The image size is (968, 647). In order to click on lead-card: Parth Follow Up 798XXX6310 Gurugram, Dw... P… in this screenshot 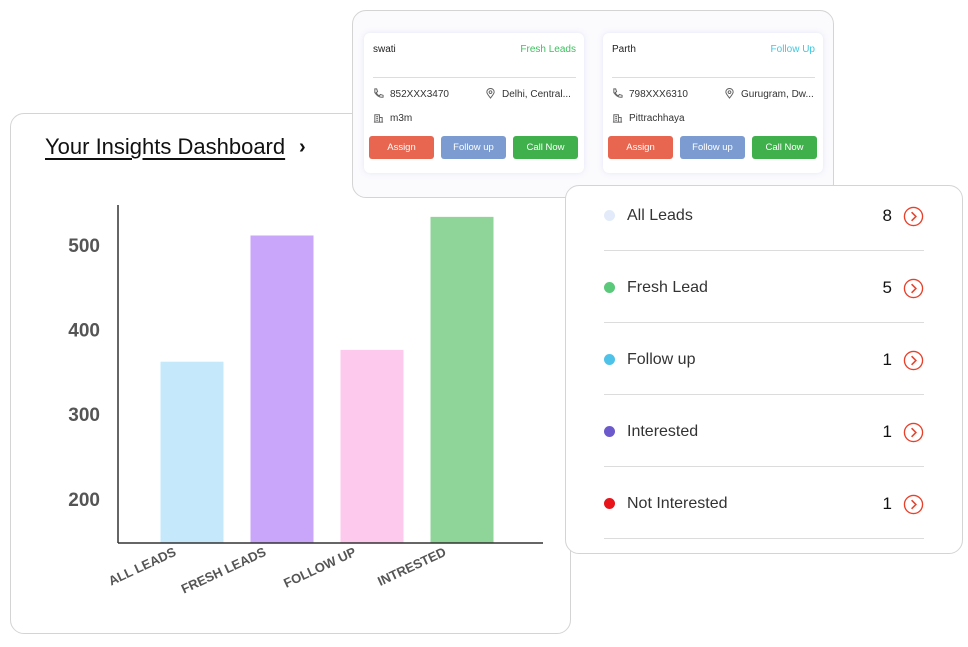, I will do `click(713, 103)`.